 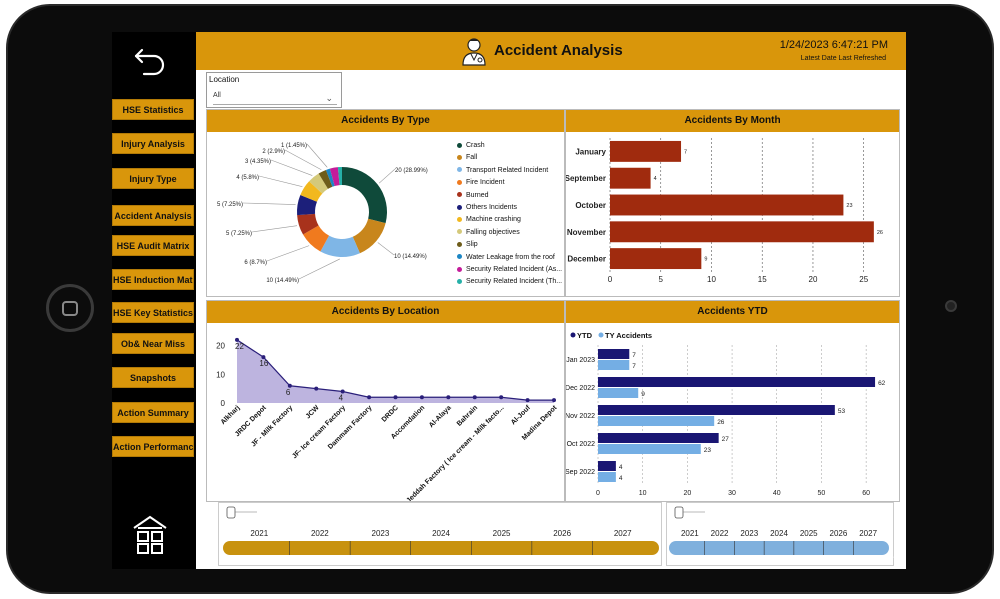 What do you see at coordinates (472, 245) in the screenshot?
I see `legend-label: Slip` at bounding box center [472, 245].